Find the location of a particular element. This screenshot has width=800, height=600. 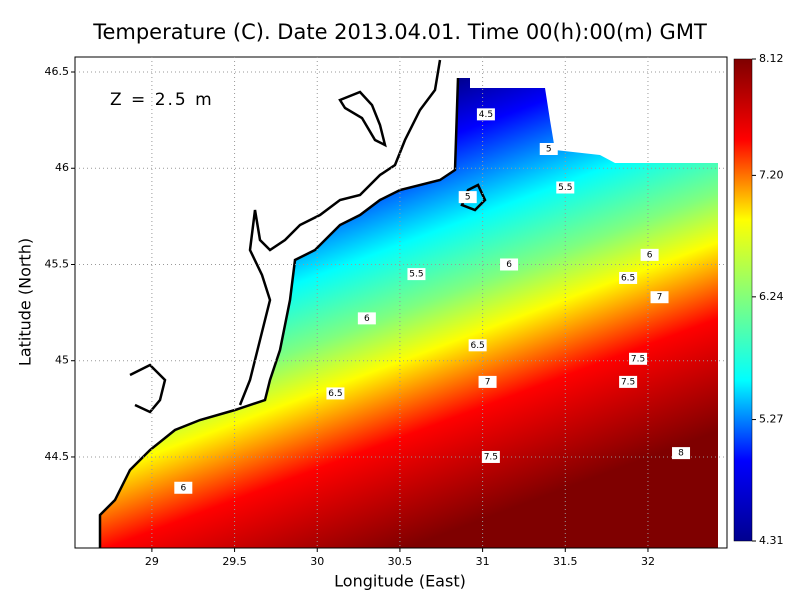

y-tick-label: 45 is located at coordinates (62, 360).